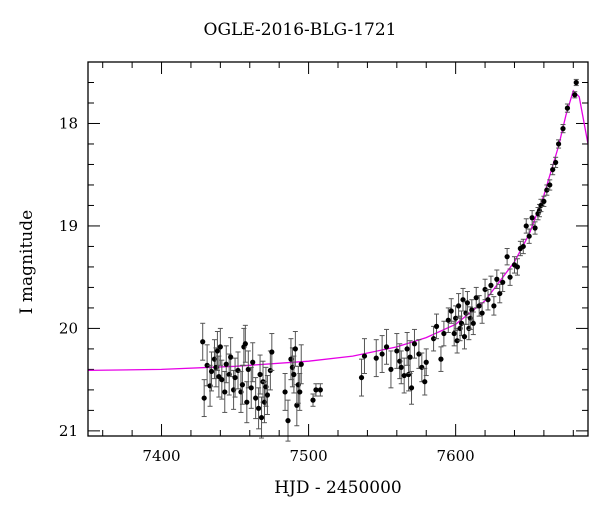 Image resolution: width=600 pixels, height=512 pixels. I want to click on y-tick-label: 21, so click(68, 431).